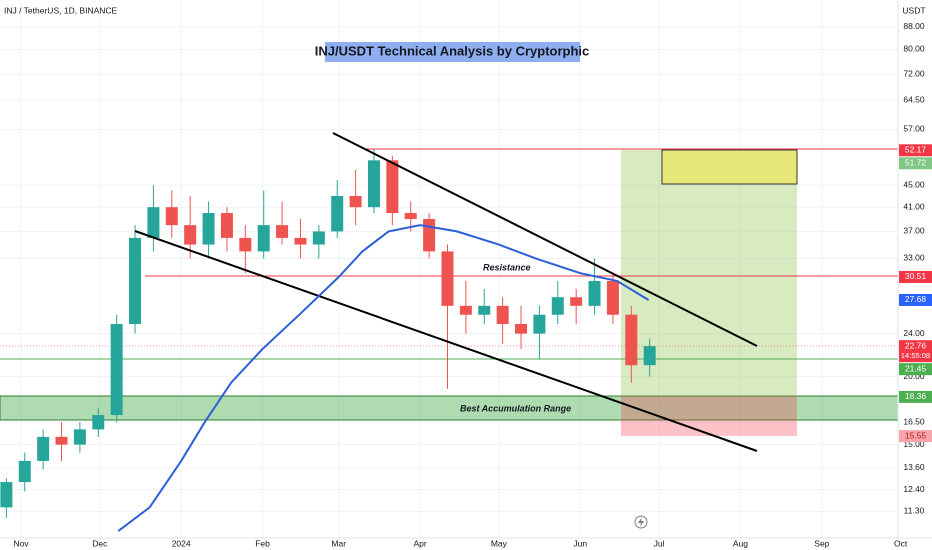 The height and width of the screenshot is (550, 932). Describe the element at coordinates (914, 73) in the screenshot. I see `y-tick-label: 72.00` at that location.